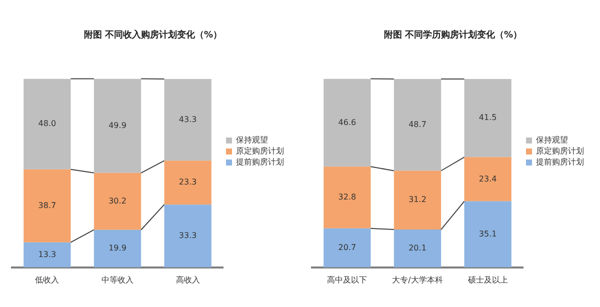 The image size is (600, 307). What do you see at coordinates (487, 279) in the screenshot?
I see `x-tick-label: 硕士及以上` at bounding box center [487, 279].